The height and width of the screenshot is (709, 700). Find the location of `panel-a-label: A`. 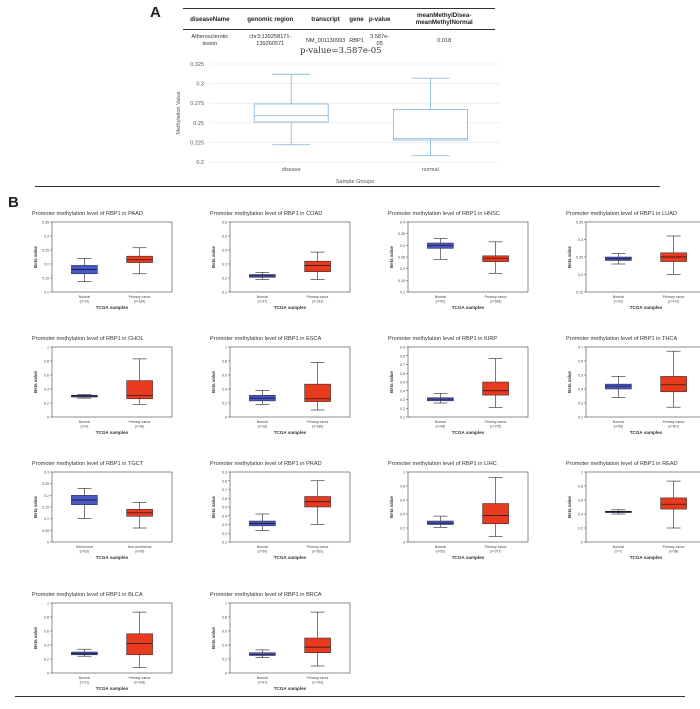

panel-a-label: A is located at coordinates (155, 12).